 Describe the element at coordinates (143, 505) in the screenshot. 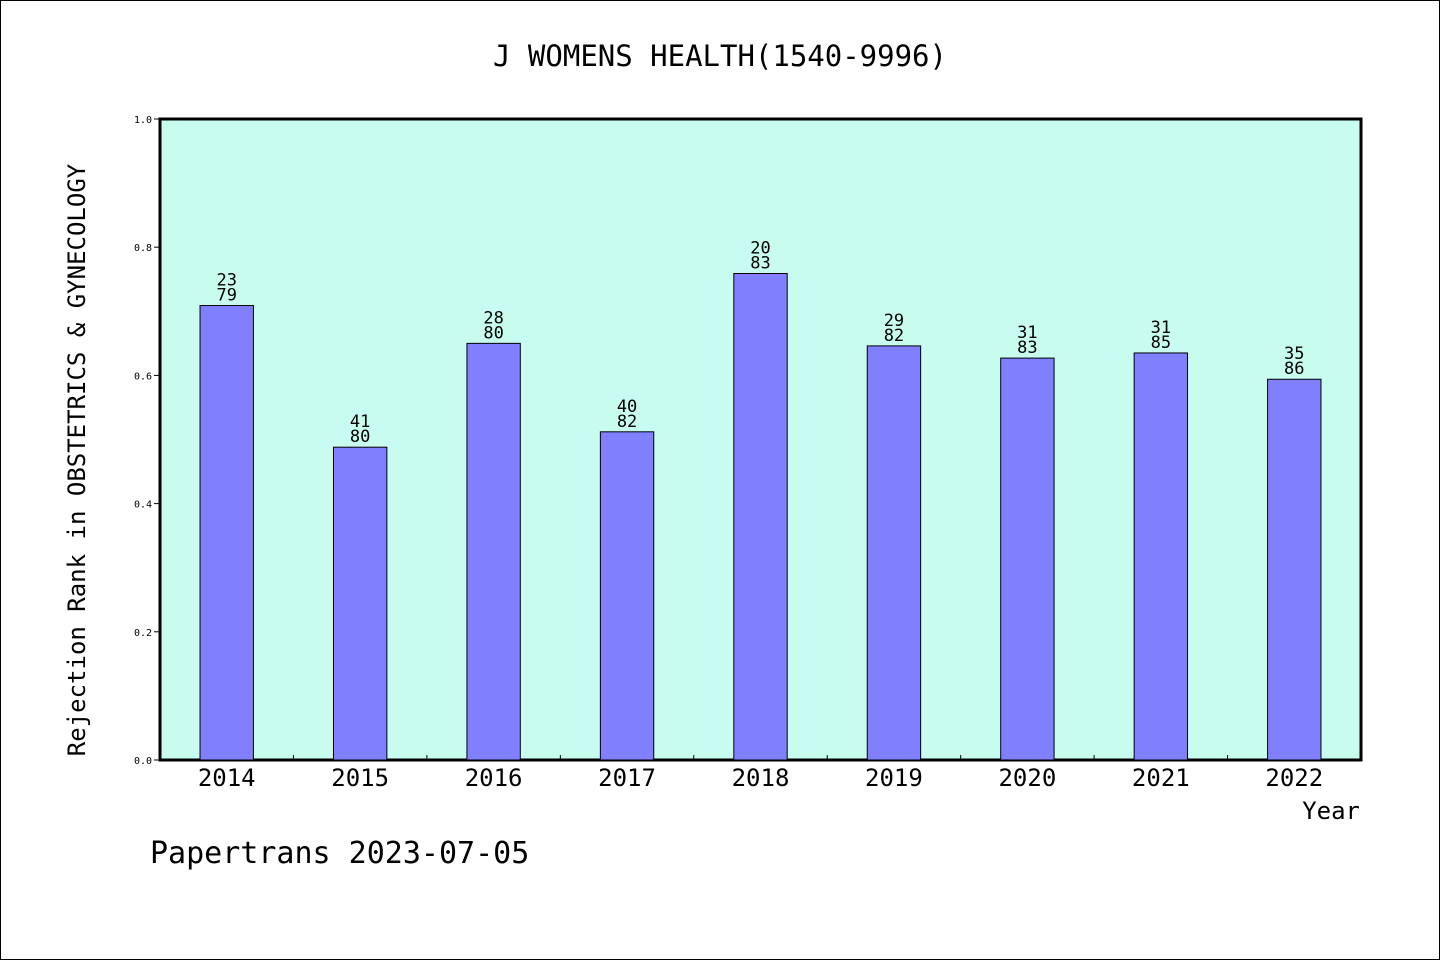

I see `y-tick-label: 0.4` at that location.